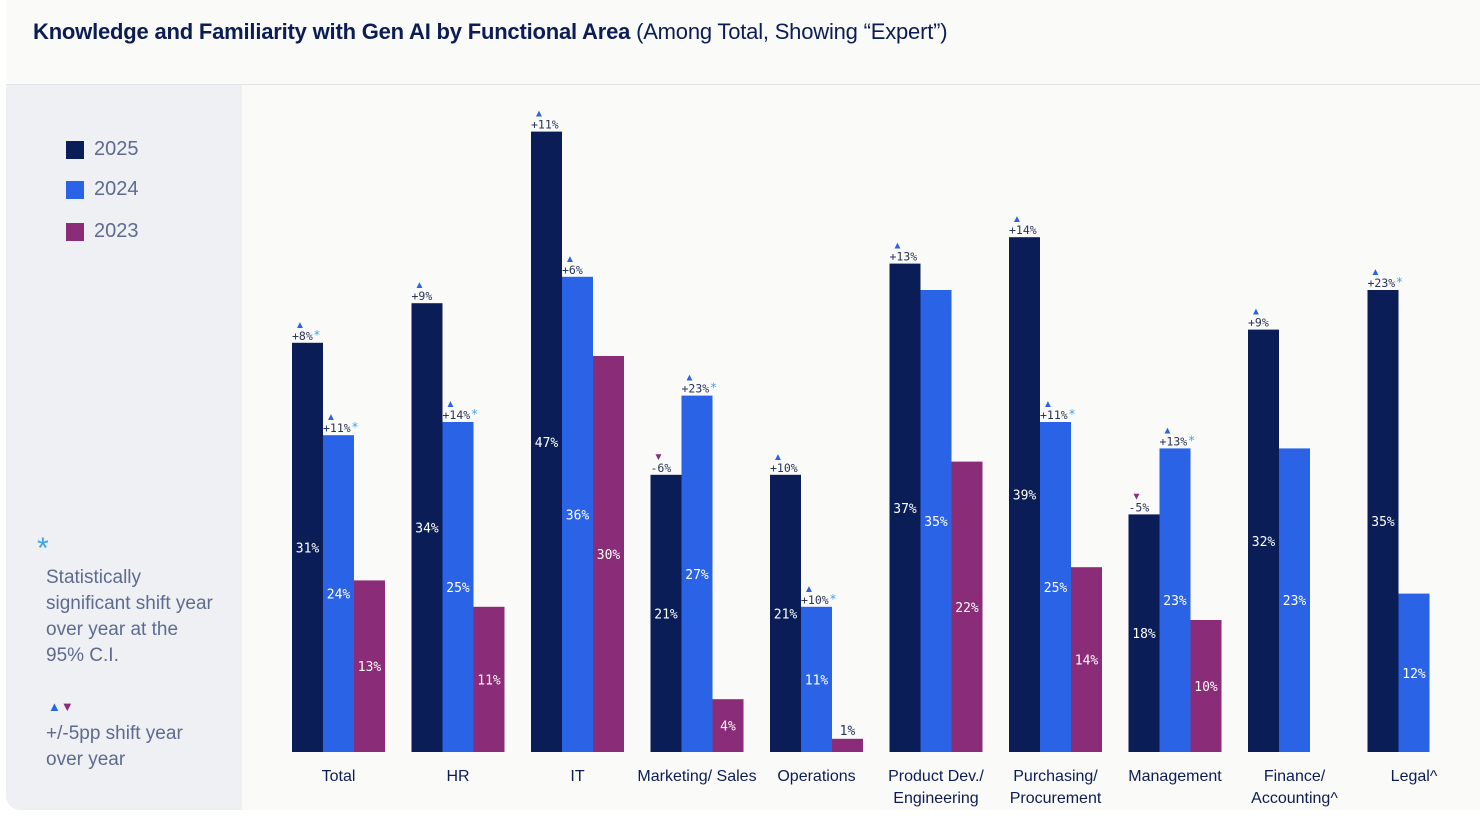  I want to click on x-axis-label-purchasing-procurement: Procurement, so click(1056, 798).